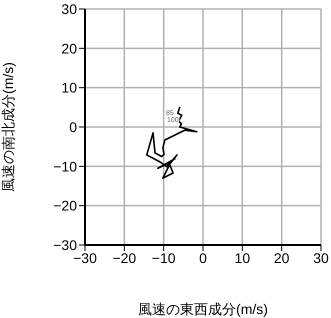 This screenshot has width=331, height=318. Describe the element at coordinates (69, 88) in the screenshot. I see `y-tick-label: 10` at that location.